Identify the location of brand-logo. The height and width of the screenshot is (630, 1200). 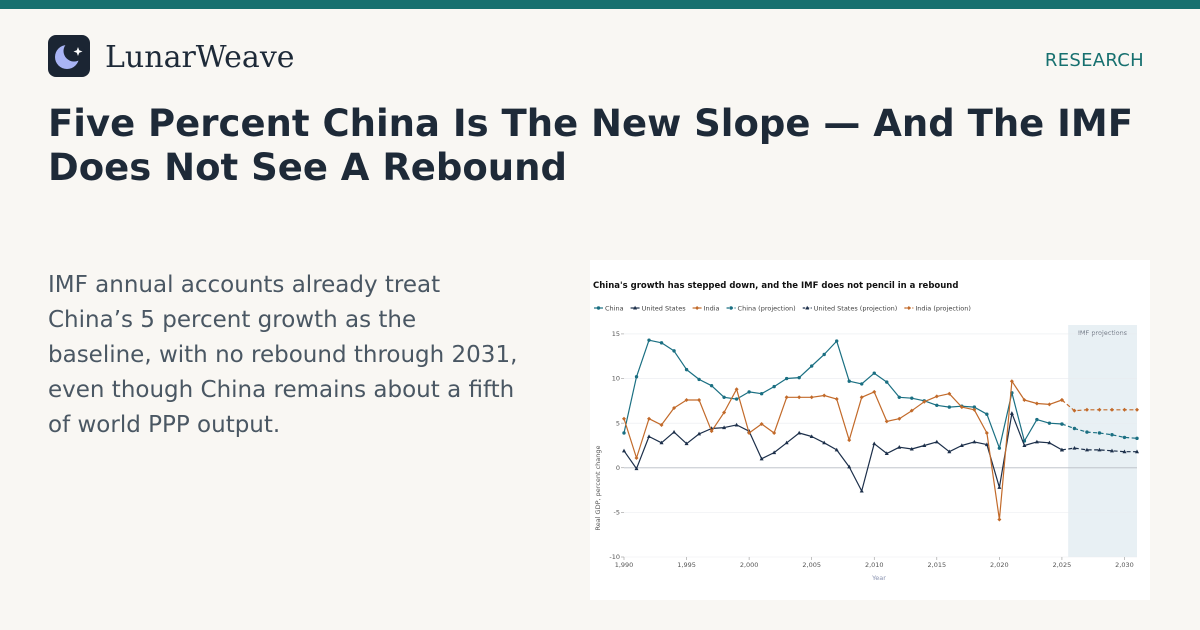
(69, 56).